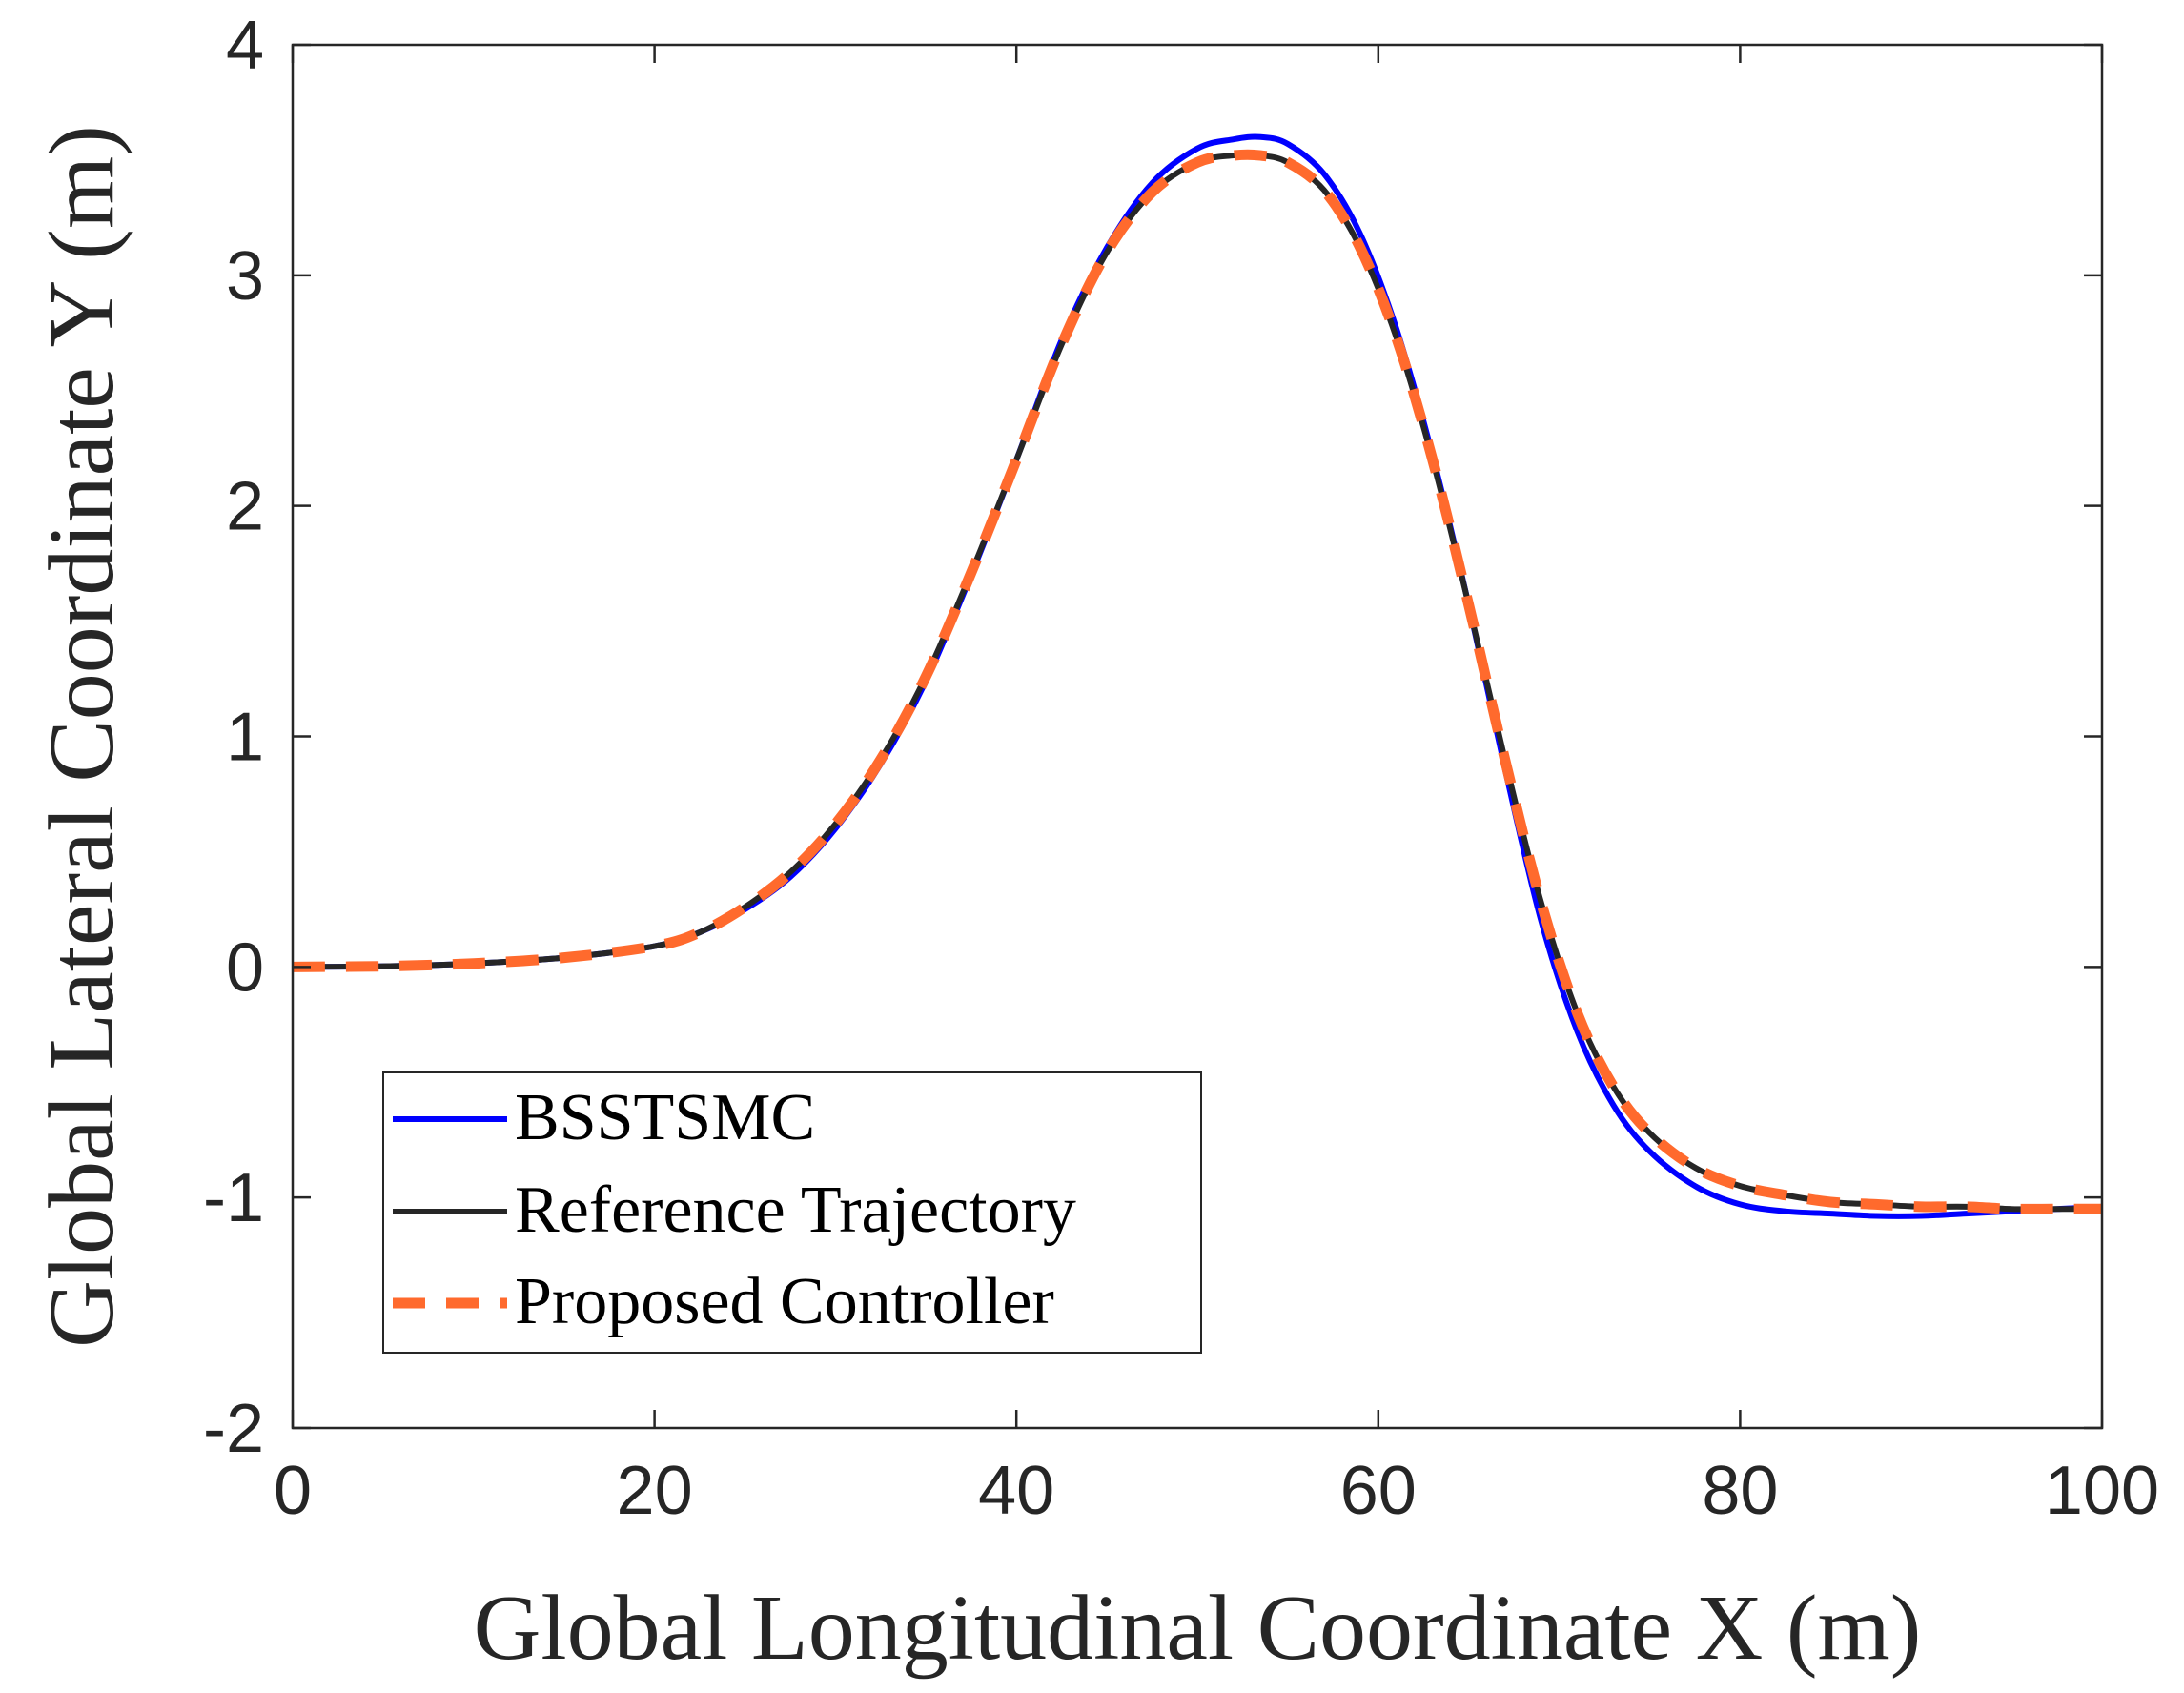  I want to click on x-axis-title: Global Longitudinal Coordinate X (m), so click(1198, 1628).